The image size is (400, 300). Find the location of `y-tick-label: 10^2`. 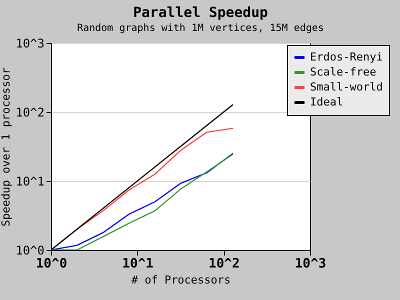

y-tick-label: 10^2 is located at coordinates (30, 113).